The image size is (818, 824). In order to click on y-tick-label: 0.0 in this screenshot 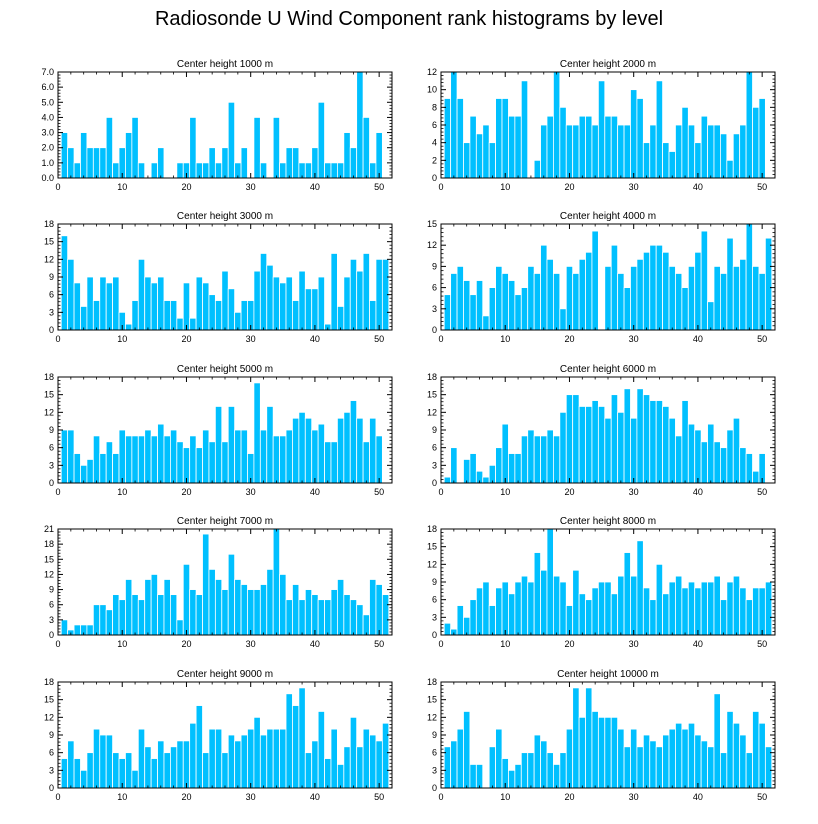, I will do `click(47, 178)`.